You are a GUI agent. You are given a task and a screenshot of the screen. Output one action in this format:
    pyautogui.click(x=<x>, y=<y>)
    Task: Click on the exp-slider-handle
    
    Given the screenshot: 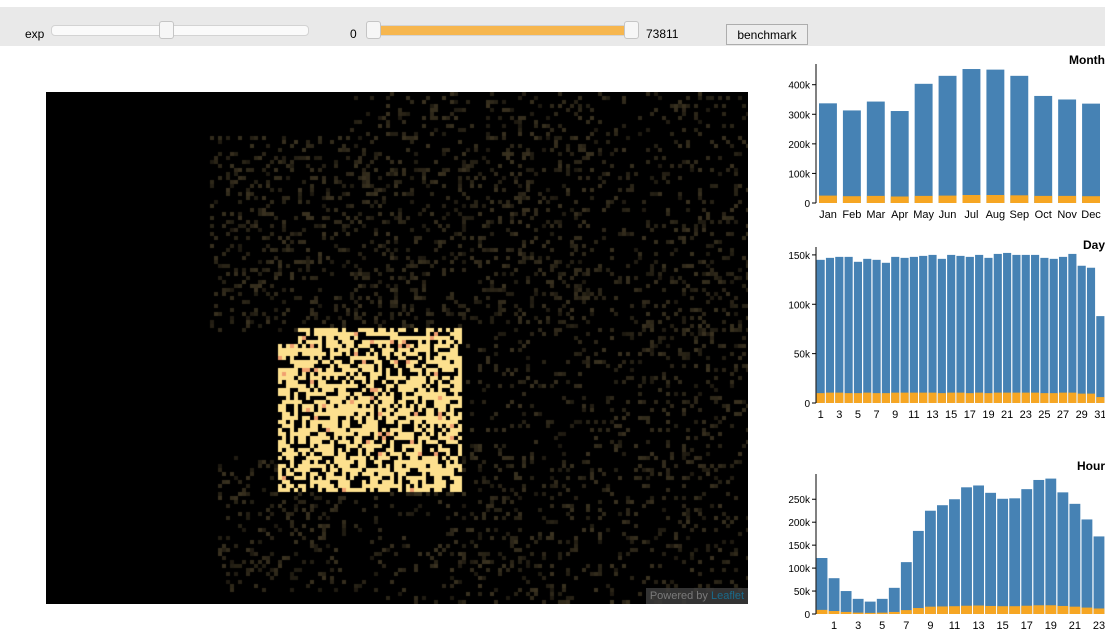 What is the action you would take?
    pyautogui.click(x=167, y=30)
    